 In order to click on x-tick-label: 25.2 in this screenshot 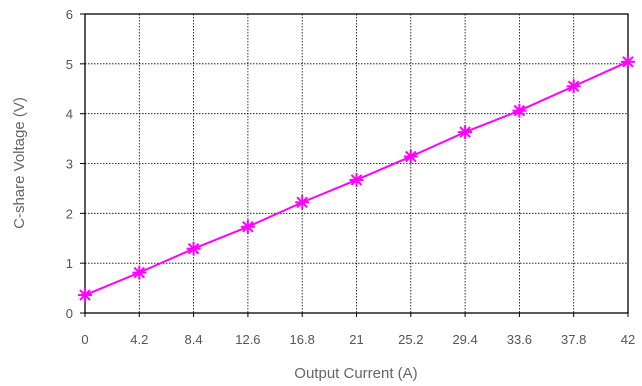, I will do `click(410, 339)`.